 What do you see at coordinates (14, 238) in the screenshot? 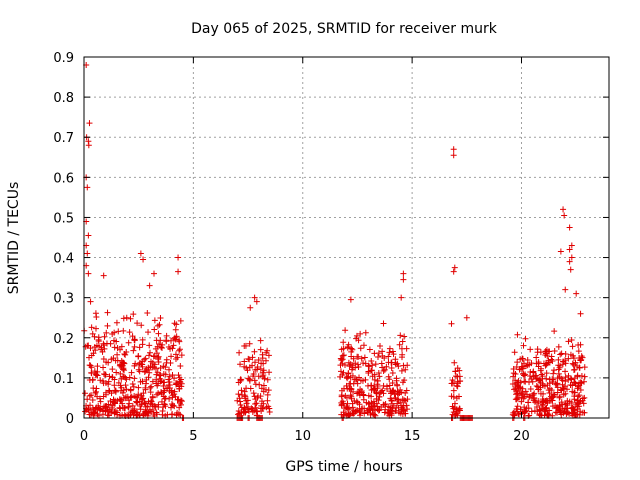
I see `y-axis-label: SRMTID / TECUs` at bounding box center [14, 238].